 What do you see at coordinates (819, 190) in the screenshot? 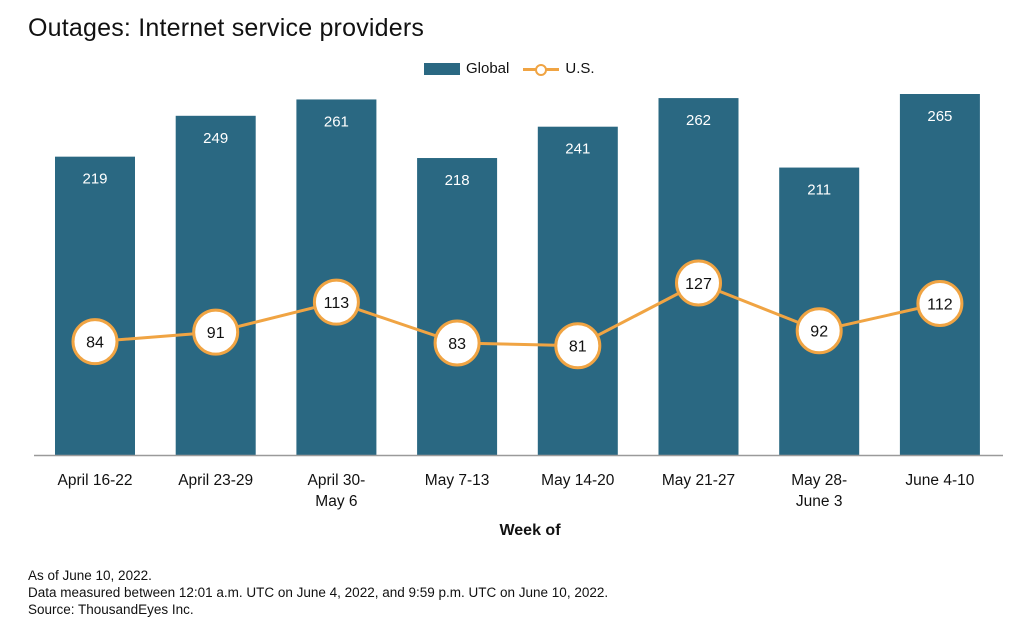
I see `bar-value-label: 211` at bounding box center [819, 190].